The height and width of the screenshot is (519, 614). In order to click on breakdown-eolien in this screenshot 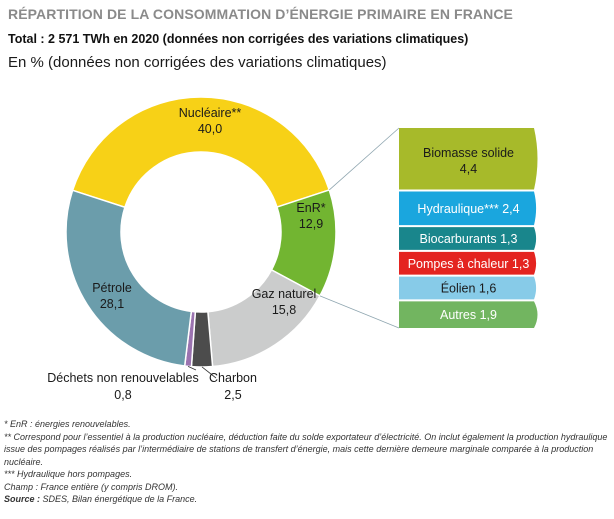, I will do `click(468, 288)`.